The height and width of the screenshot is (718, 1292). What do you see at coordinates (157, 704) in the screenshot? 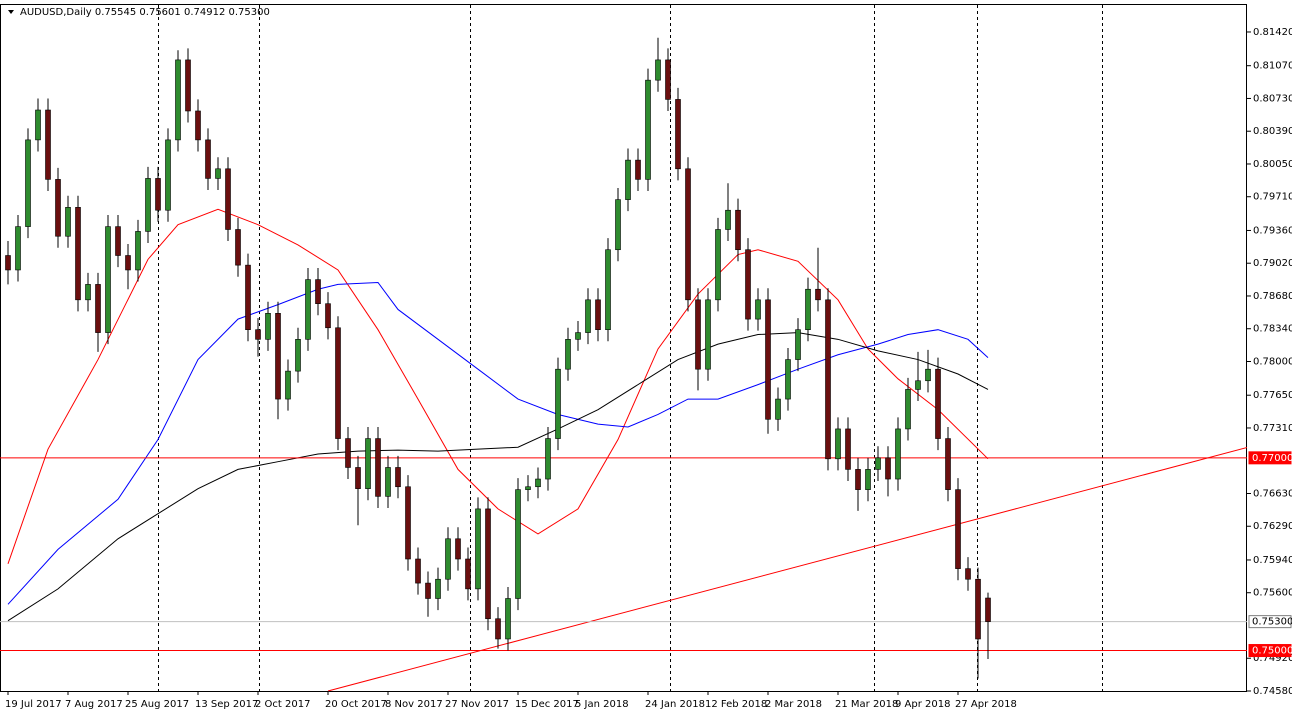
I see `x-tick-label: 25 Aug 2017` at bounding box center [157, 704].